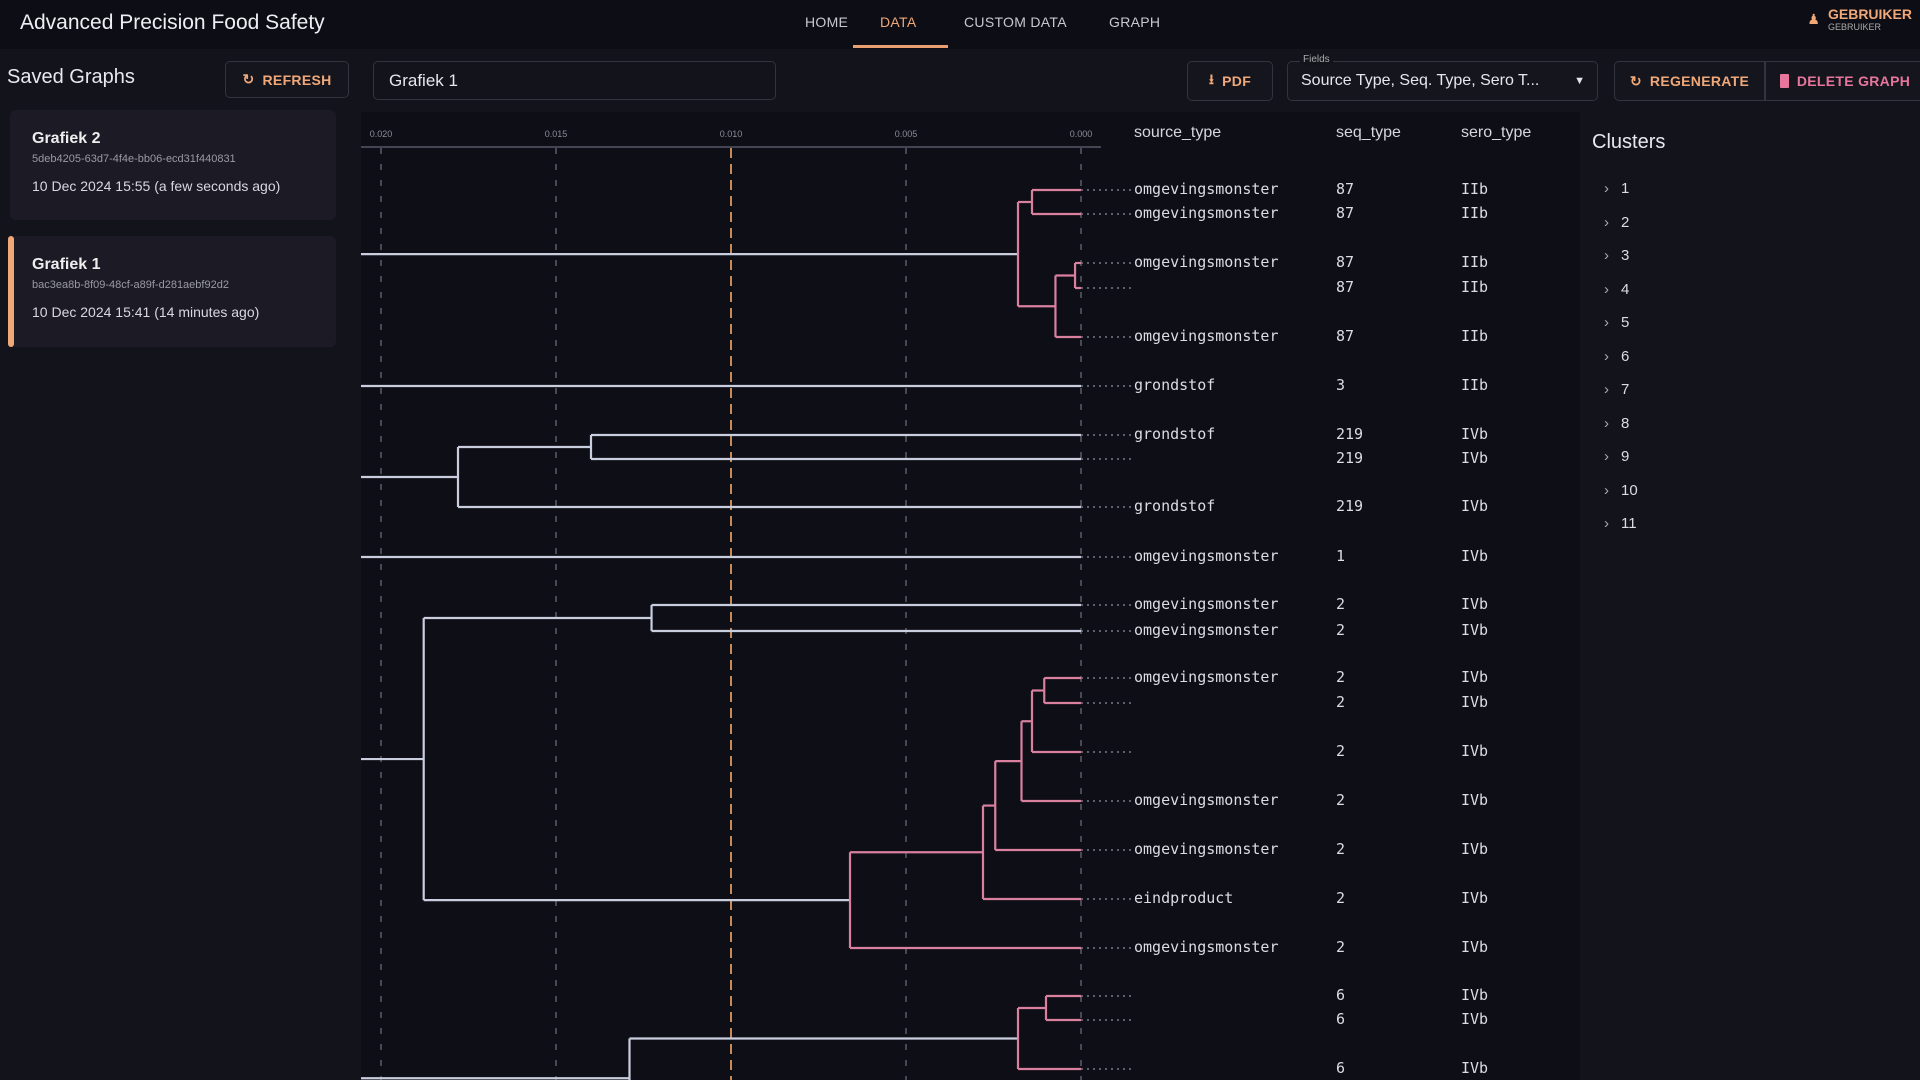 Image resolution: width=1920 pixels, height=1080 pixels. I want to click on graph-name-input, so click(574, 80).